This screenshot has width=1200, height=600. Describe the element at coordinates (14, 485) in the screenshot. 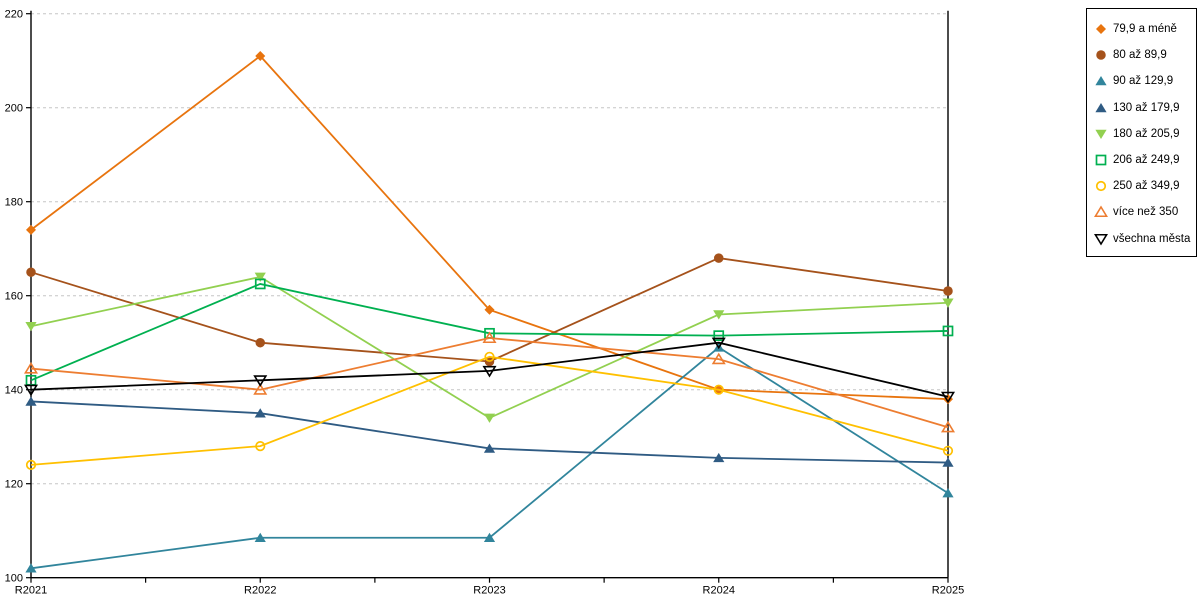

I see `y-tick-label: 120` at that location.